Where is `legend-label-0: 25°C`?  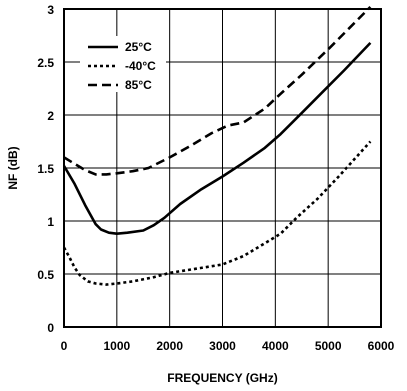
legend-label-0: 25°C is located at coordinates (138, 47).